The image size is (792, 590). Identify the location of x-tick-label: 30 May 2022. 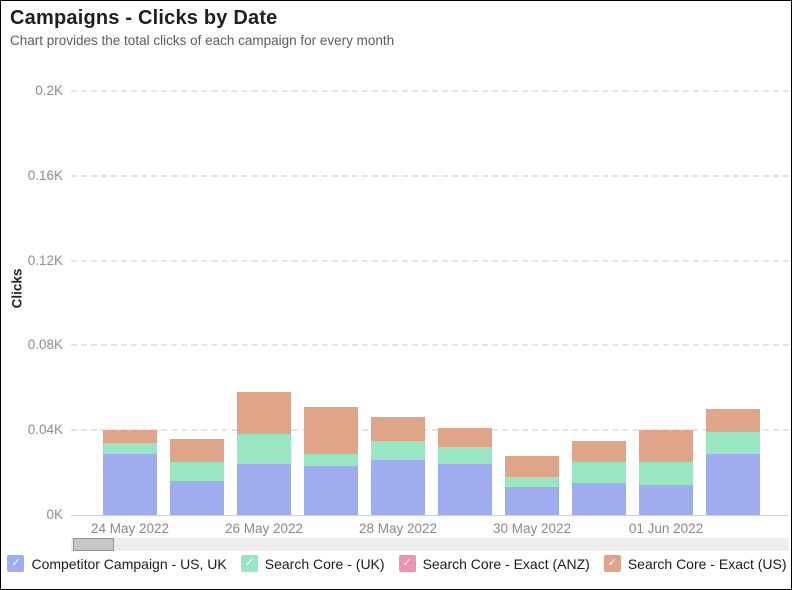
(532, 528).